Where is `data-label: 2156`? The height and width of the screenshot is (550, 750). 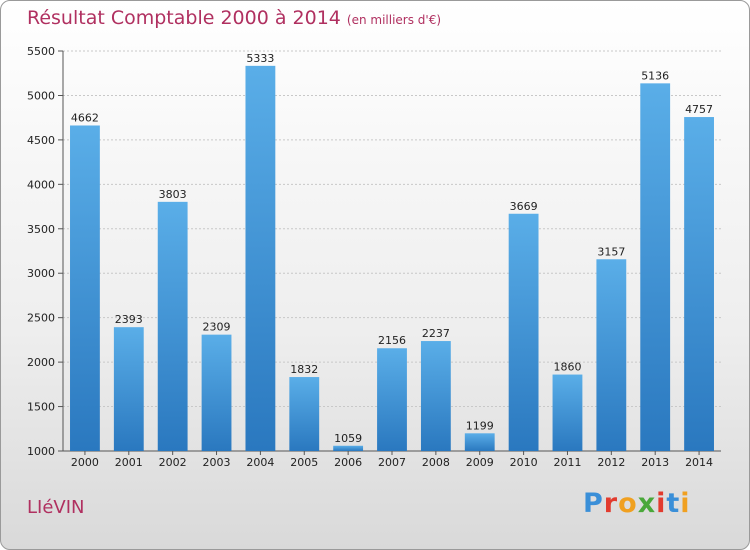
data-label: 2156 is located at coordinates (392, 340).